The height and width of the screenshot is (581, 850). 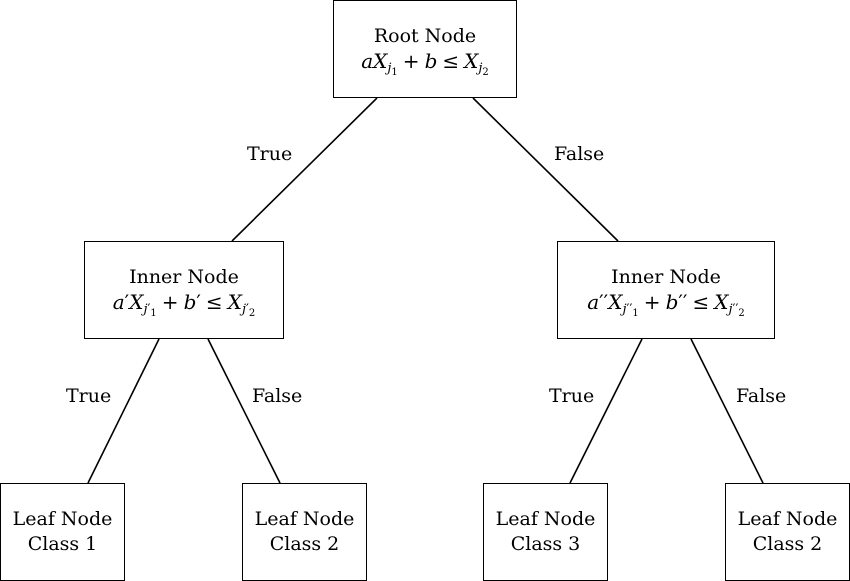 What do you see at coordinates (425, 36) in the screenshot?
I see `root-node-title: Root Node` at bounding box center [425, 36].